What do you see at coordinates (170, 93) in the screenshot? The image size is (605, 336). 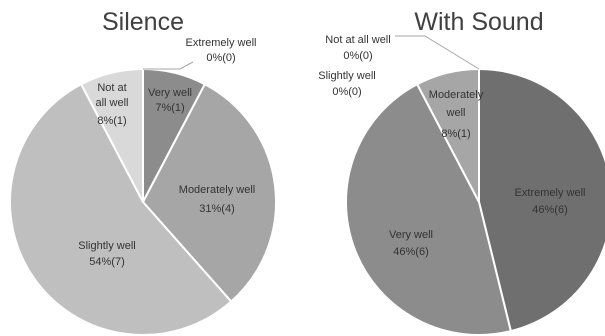 I see `label-silence-very-well: Very well` at bounding box center [170, 93].